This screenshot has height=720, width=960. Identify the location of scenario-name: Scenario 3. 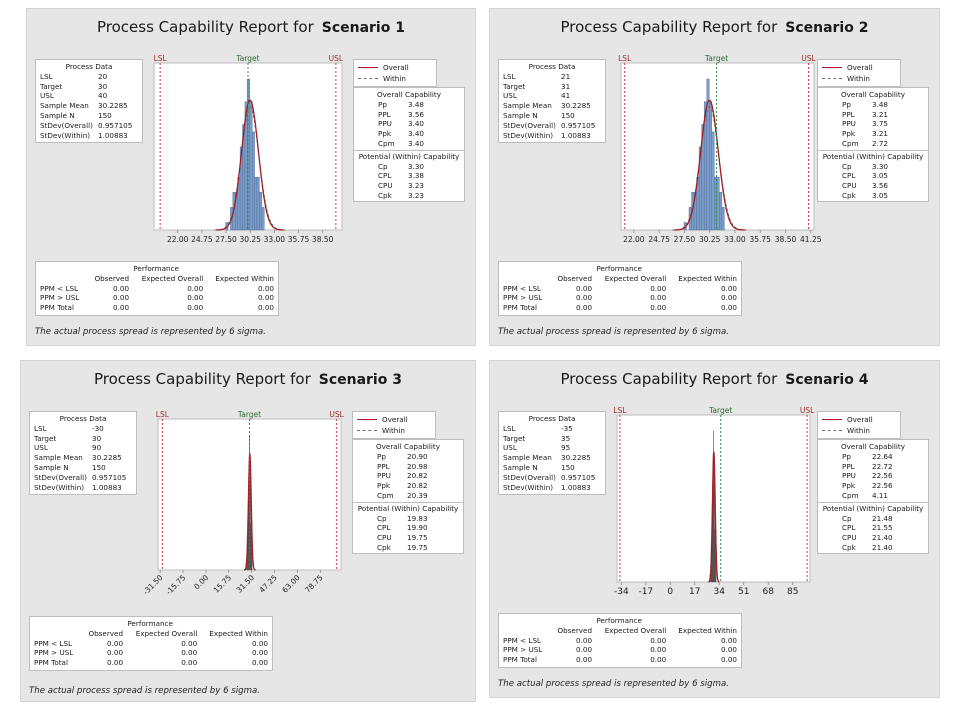
(360, 380).